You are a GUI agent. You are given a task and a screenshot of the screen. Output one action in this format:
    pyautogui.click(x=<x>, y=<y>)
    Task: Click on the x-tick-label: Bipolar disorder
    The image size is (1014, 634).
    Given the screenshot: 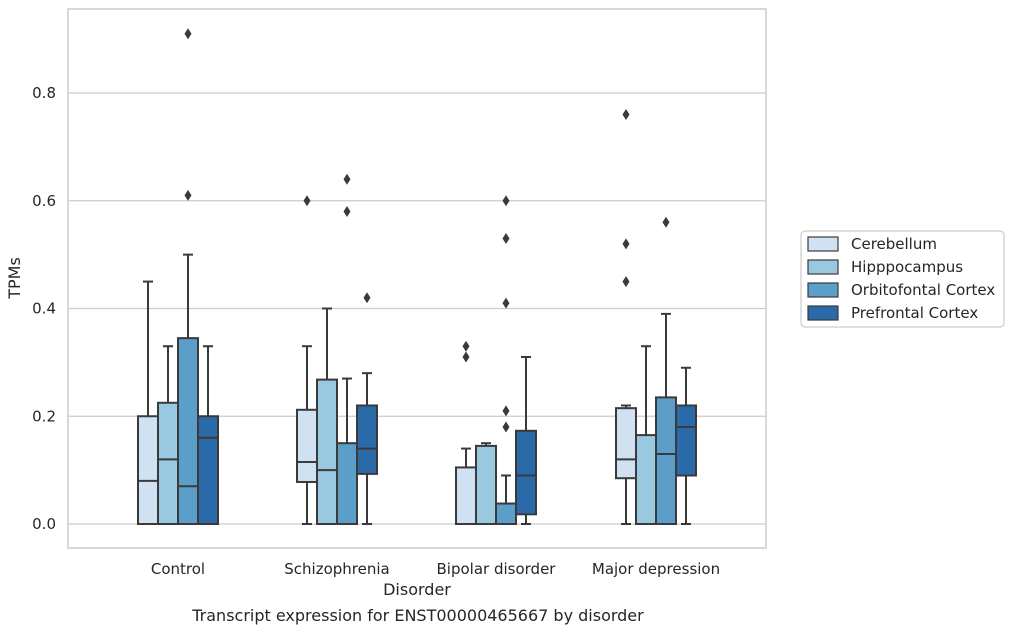 What is the action you would take?
    pyautogui.click(x=497, y=569)
    